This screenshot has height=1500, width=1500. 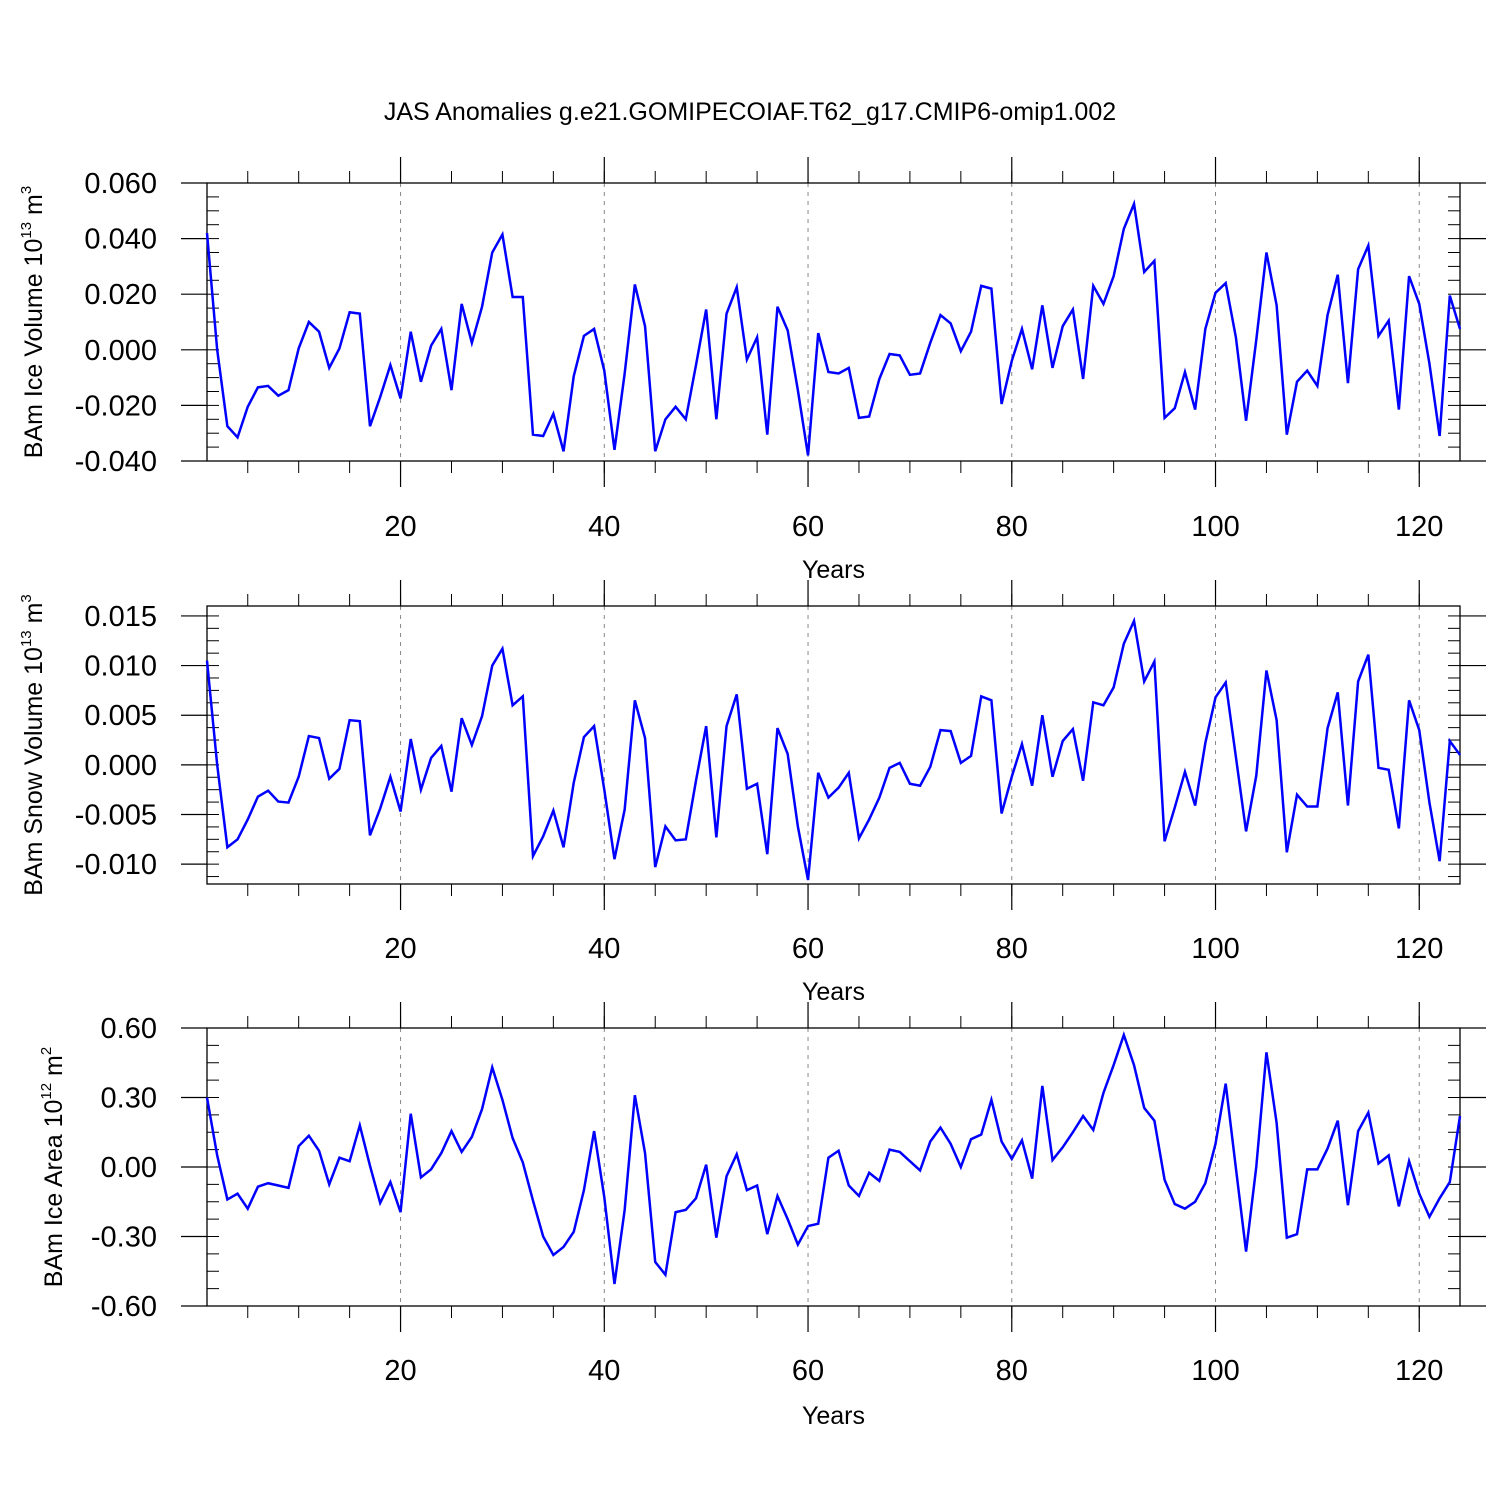 I want to click on y-tick-label: 0.30, so click(x=129, y=1099).